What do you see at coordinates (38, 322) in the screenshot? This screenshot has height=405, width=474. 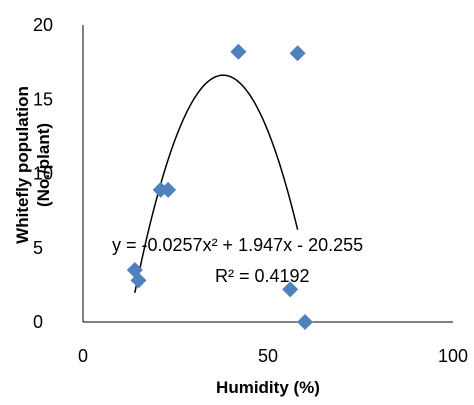 I see `y-tick-label: 0` at bounding box center [38, 322].